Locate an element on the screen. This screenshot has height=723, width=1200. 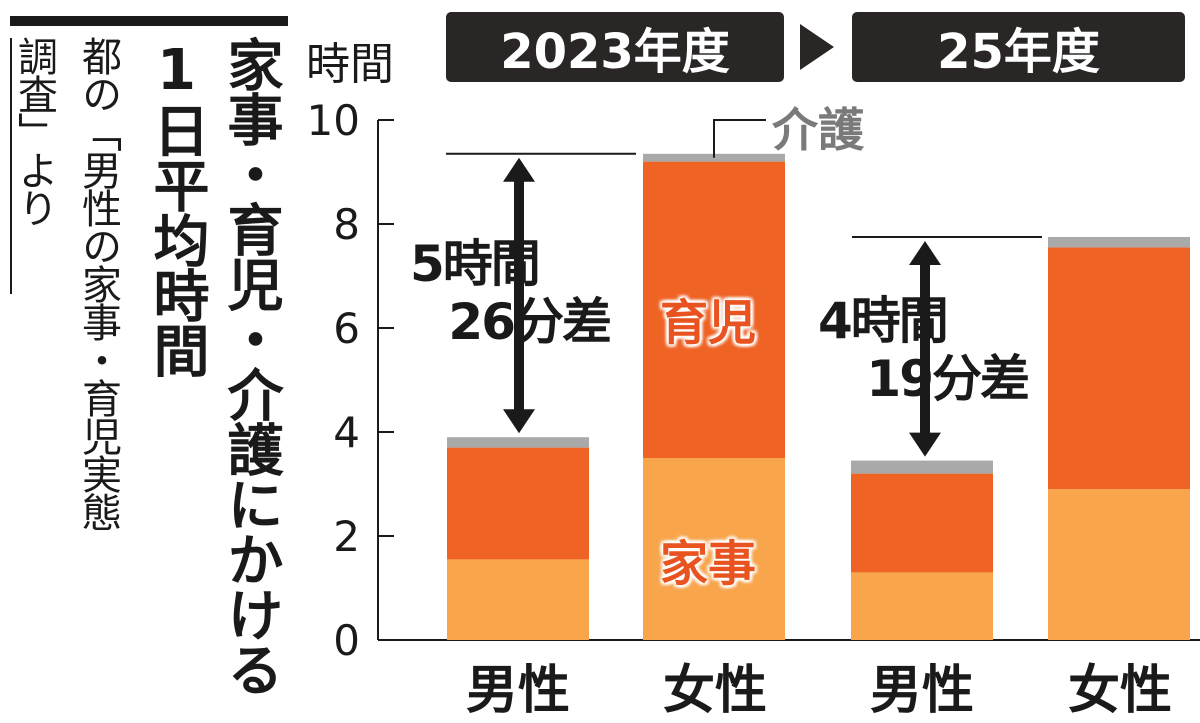
y-tick-label: 4 is located at coordinates (346, 432).